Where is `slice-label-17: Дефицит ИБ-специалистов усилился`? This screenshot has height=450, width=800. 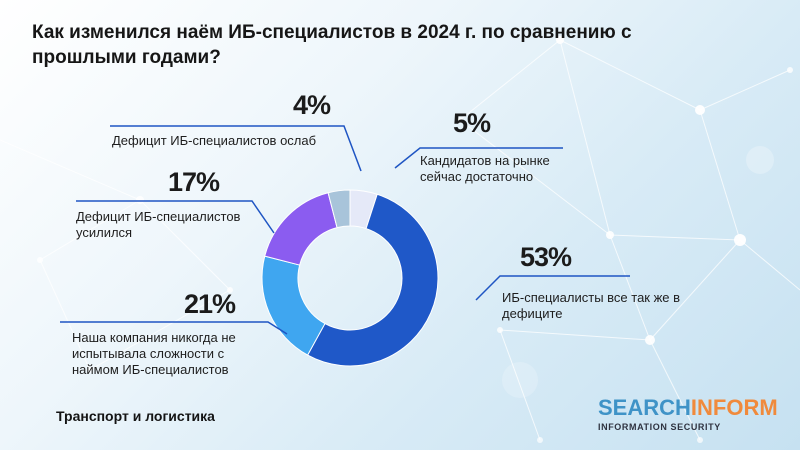 slice-label-17: Дефицит ИБ-специалистов усилился is located at coordinates (158, 224).